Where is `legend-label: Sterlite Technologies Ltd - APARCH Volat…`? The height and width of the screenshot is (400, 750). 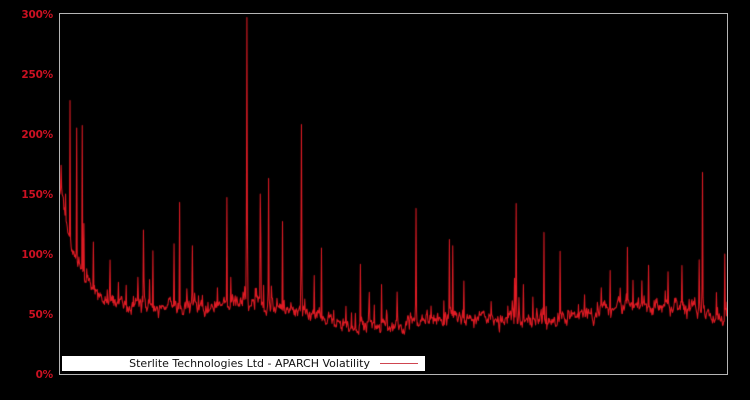
legend-label: Sterlite Technologies Ltd - APARCH Volat… is located at coordinates (249, 363).